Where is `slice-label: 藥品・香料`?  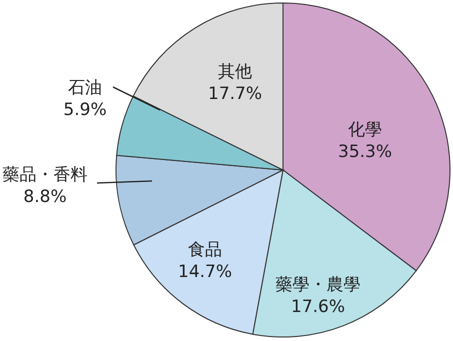
slice-label: 藥品・香料 is located at coordinates (45, 175).